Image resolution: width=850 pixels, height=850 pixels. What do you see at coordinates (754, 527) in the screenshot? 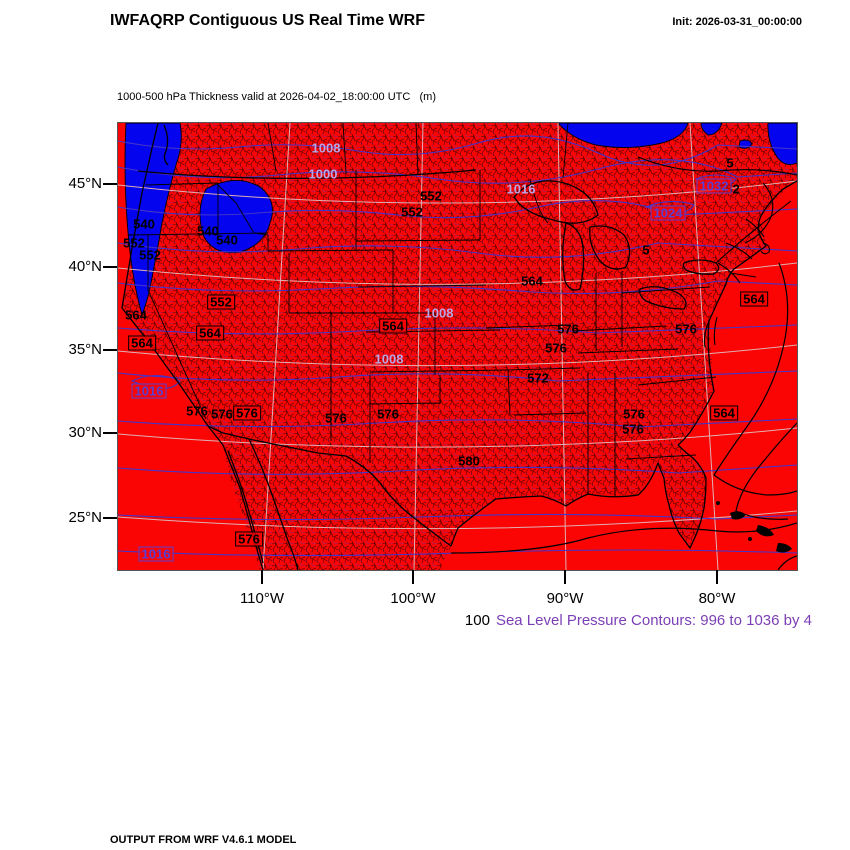
I see `bahamas-islands` at bounding box center [754, 527].